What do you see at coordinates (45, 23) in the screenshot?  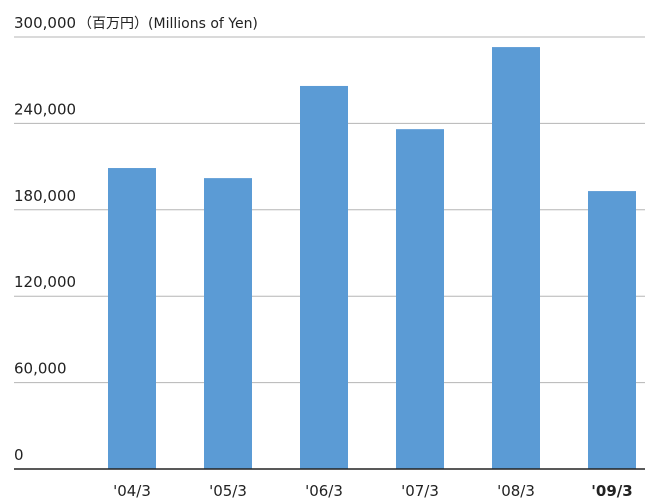 I see `y-tick-label: 300,000` at bounding box center [45, 23].